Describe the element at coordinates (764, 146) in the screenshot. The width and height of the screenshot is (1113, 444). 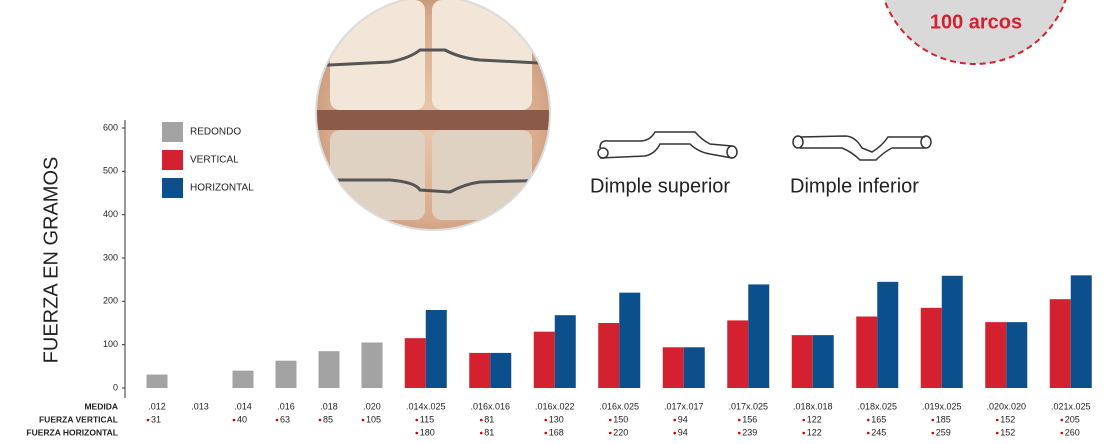
I see `dimple-icons` at that location.